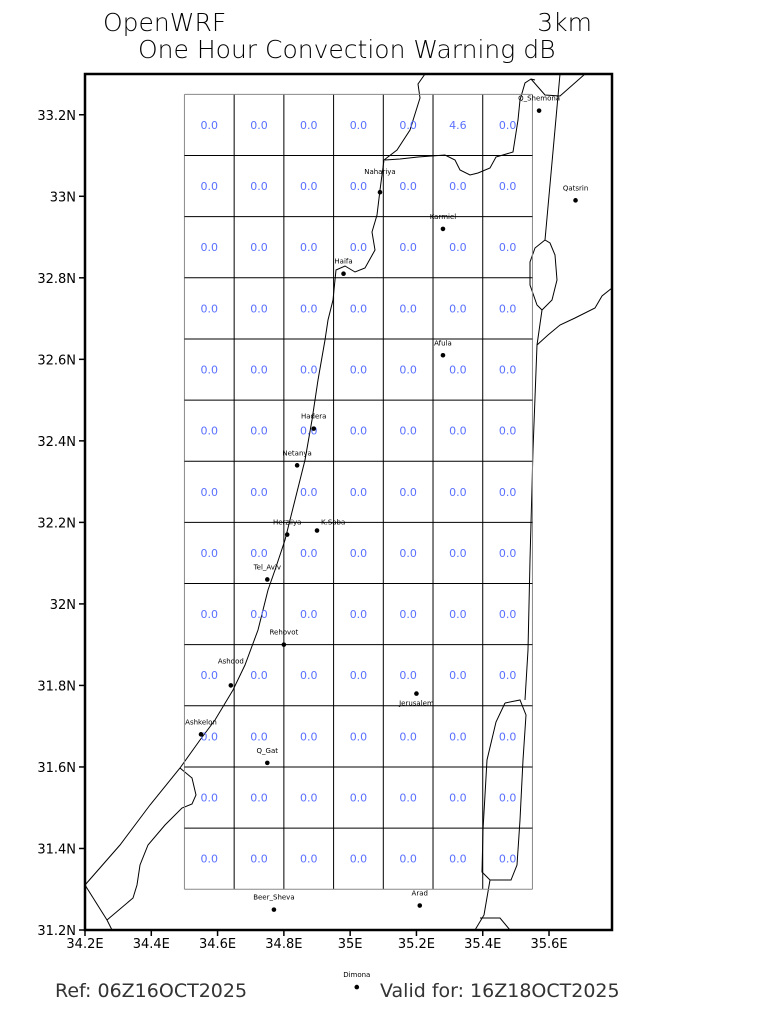  What do you see at coordinates (56, 849) in the screenshot?
I see `y-tick-label: 31.4N` at bounding box center [56, 849].